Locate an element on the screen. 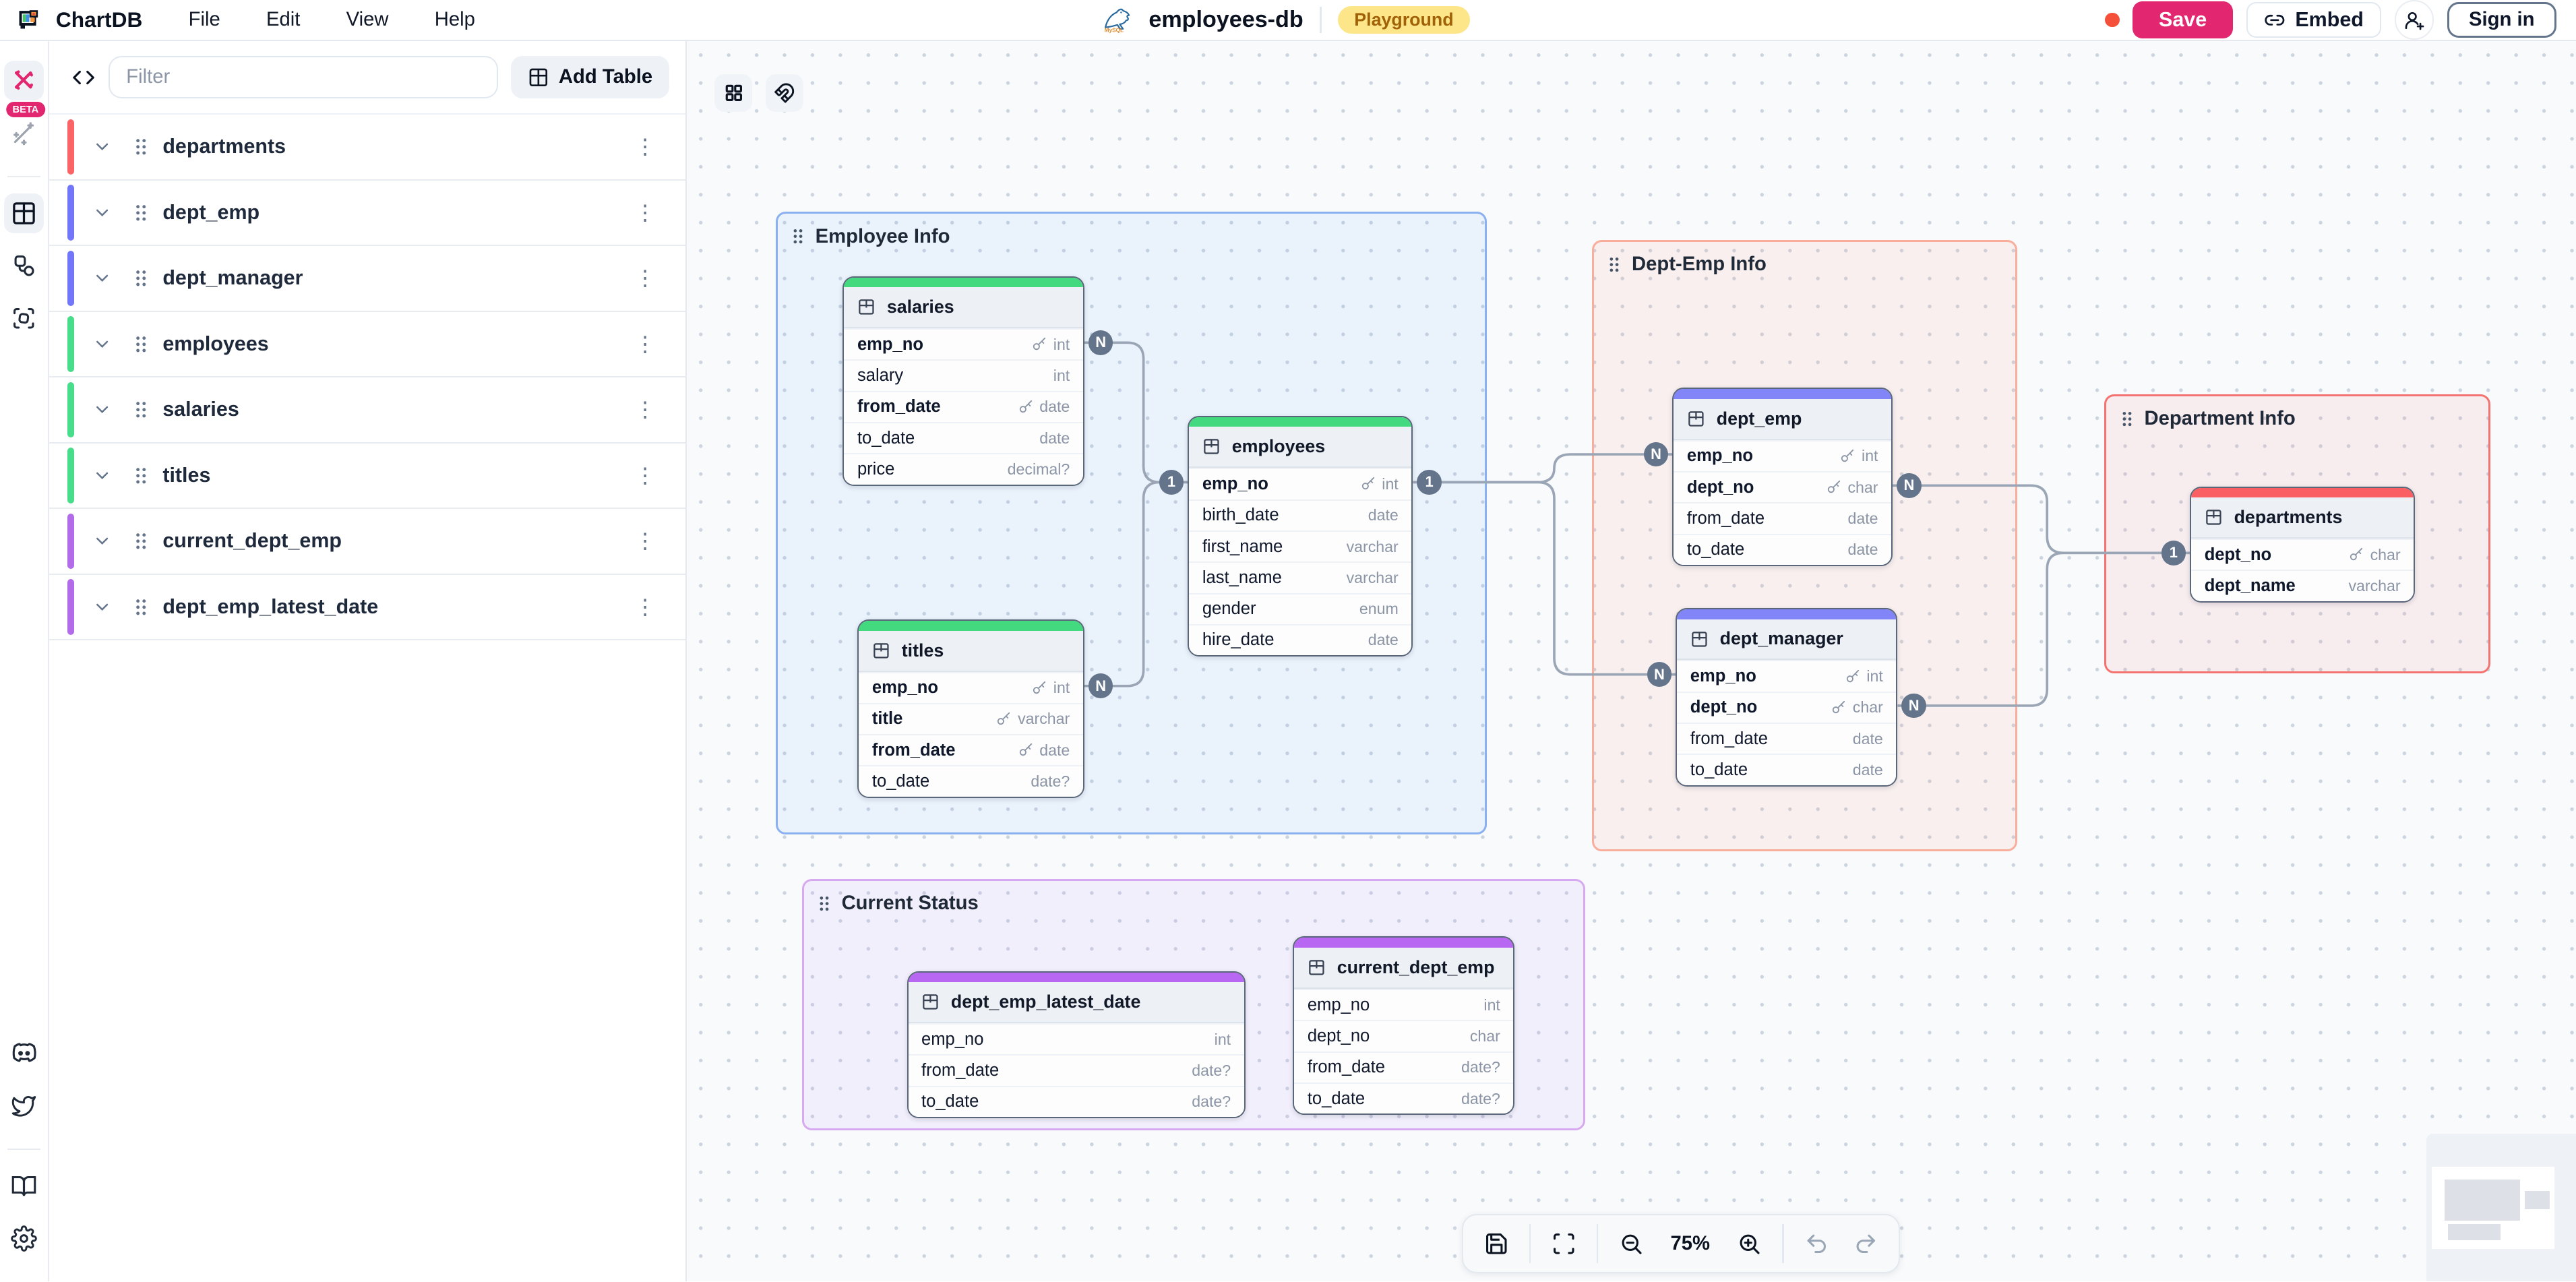  reorder-tables-button is located at coordinates (734, 92).